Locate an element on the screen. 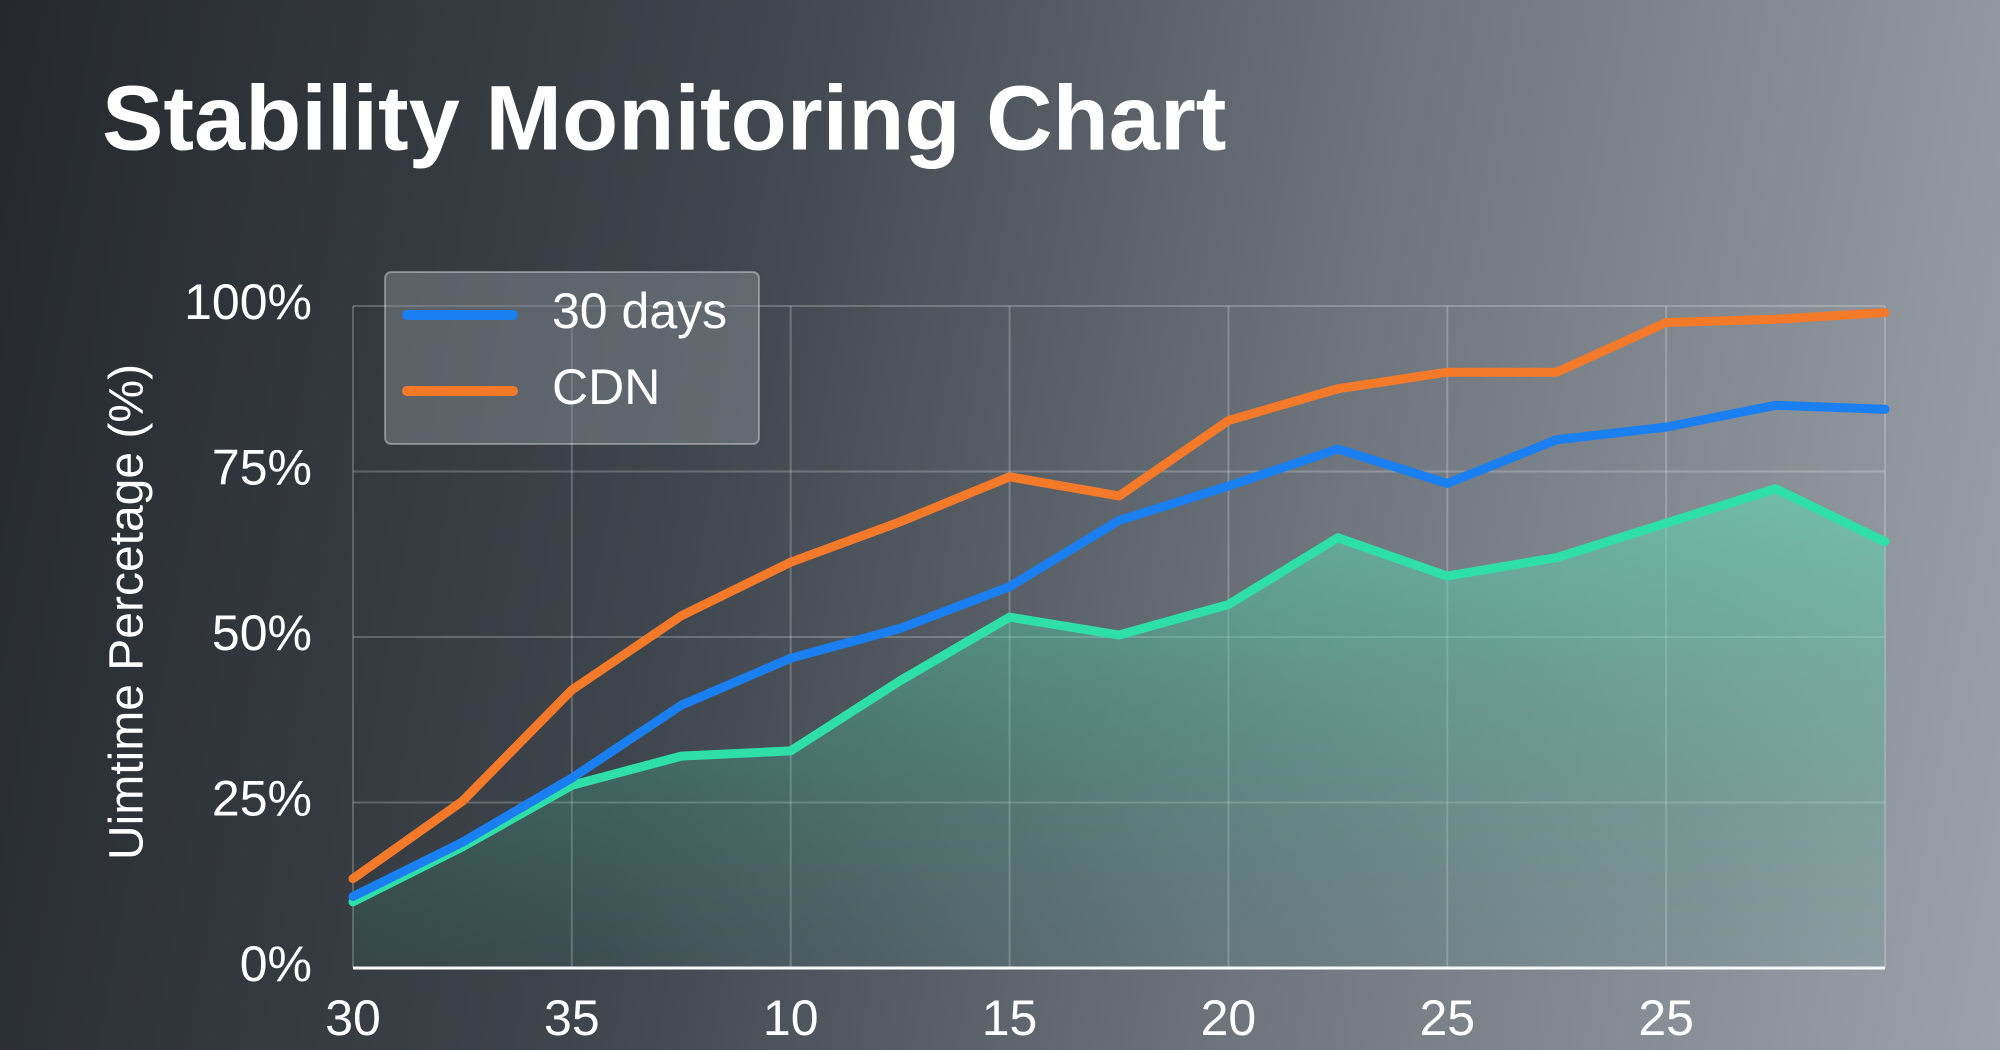 This screenshot has width=2000, height=1050. x-tick-label: 15 is located at coordinates (1010, 1018).